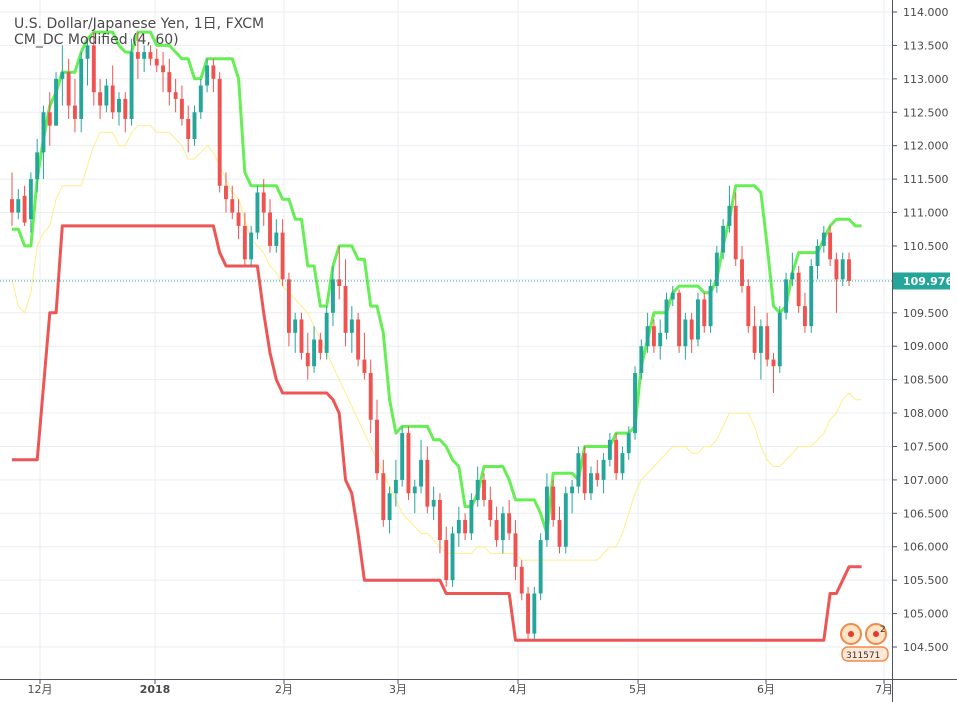  Describe the element at coordinates (864, 642) in the screenshot. I see `badge-icon: 2 311571` at that location.